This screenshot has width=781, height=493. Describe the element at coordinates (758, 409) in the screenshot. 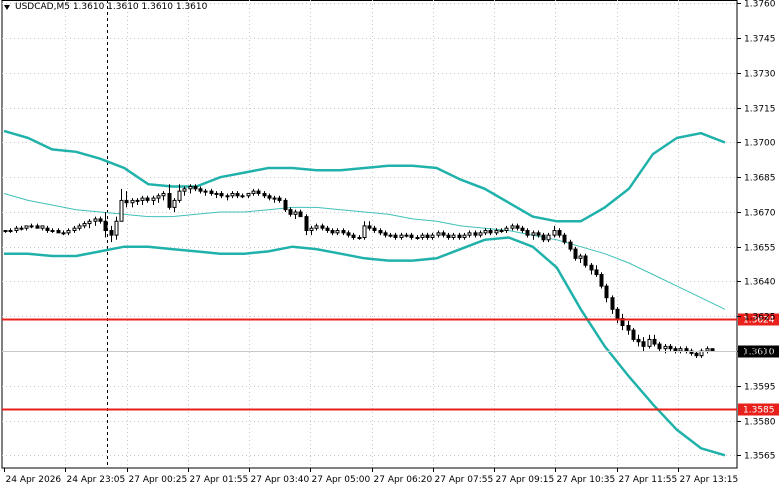

I see `level-price-tag` at that location.